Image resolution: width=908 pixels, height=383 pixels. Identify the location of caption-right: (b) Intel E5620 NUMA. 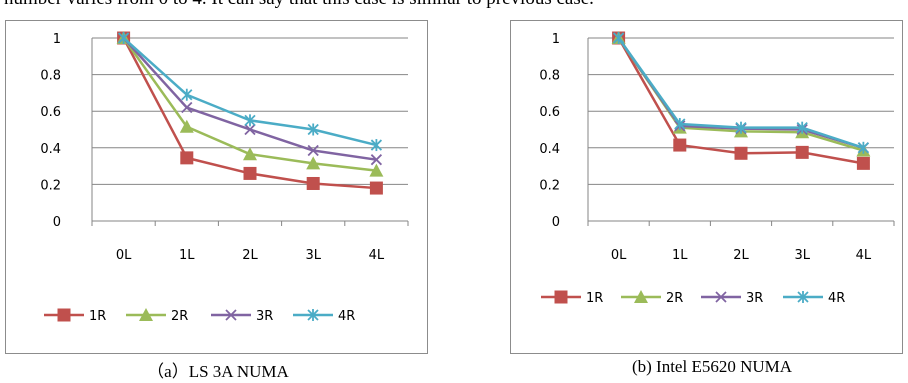
(712, 366).